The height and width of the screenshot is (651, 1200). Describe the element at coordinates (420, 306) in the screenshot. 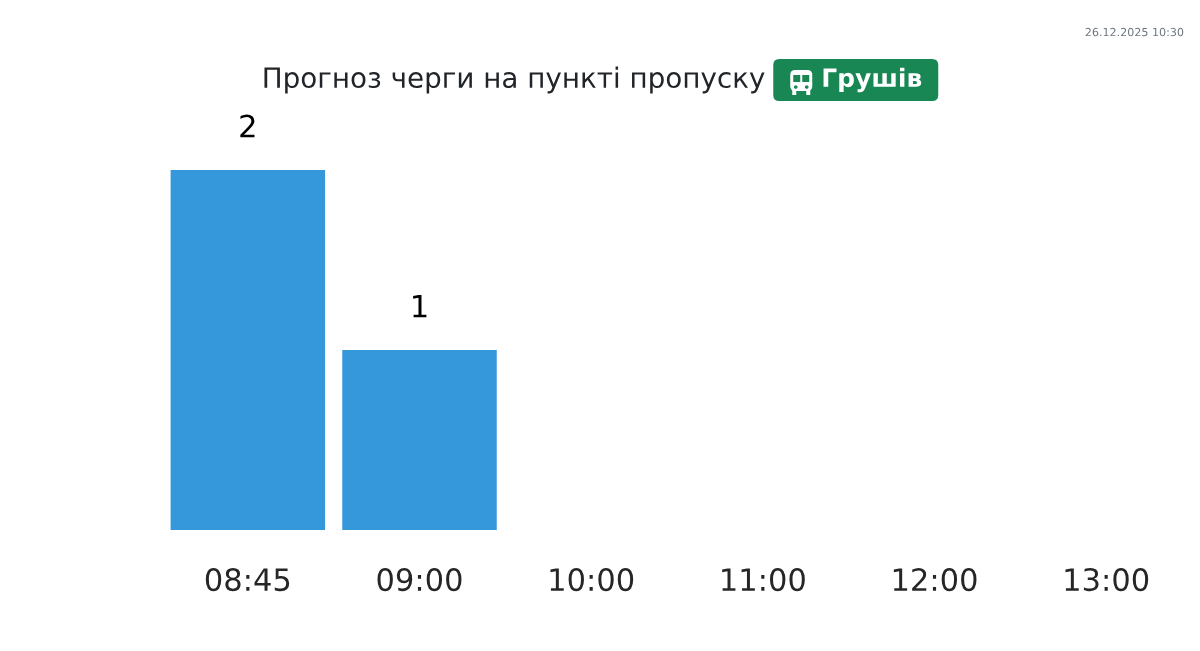

I see `data-label: 1` at that location.